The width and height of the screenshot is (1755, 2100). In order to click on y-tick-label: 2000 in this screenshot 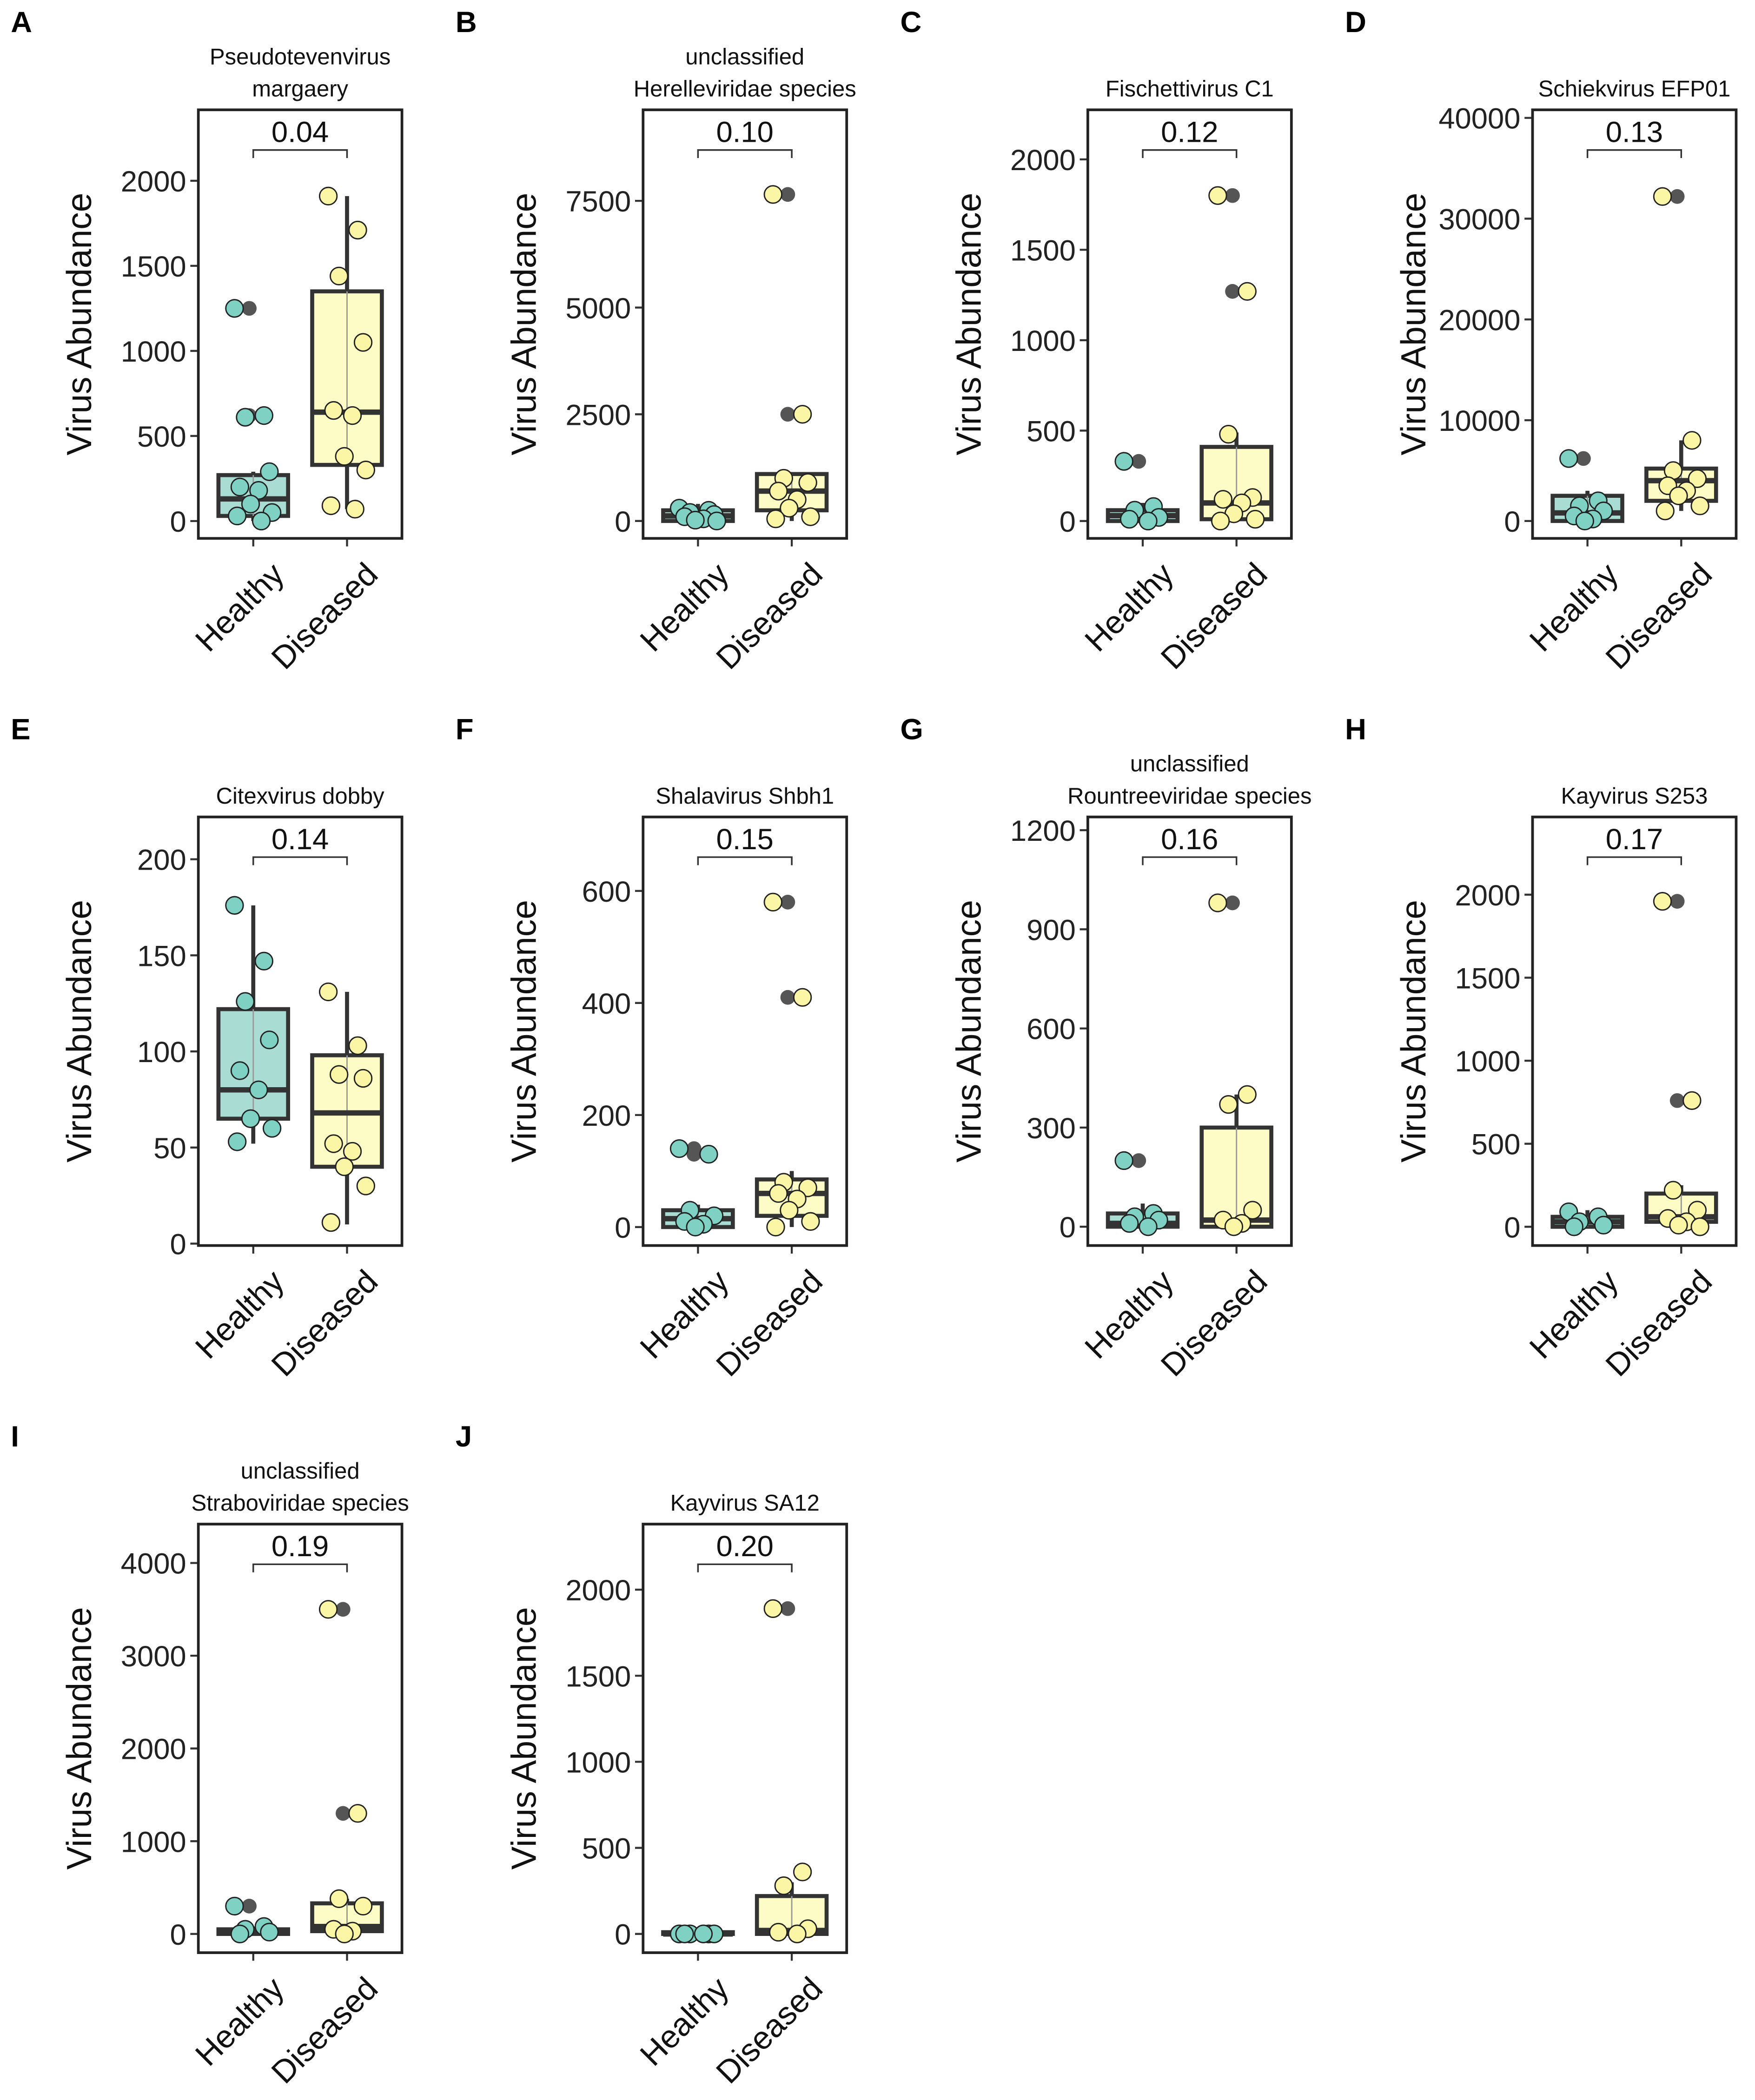, I will do `click(1488, 895)`.